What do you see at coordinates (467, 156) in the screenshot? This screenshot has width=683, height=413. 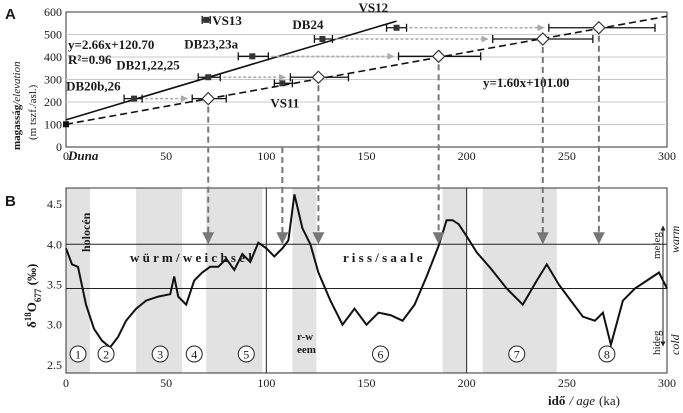 I see `panel-a-x-tick-label: 200` at bounding box center [467, 156].